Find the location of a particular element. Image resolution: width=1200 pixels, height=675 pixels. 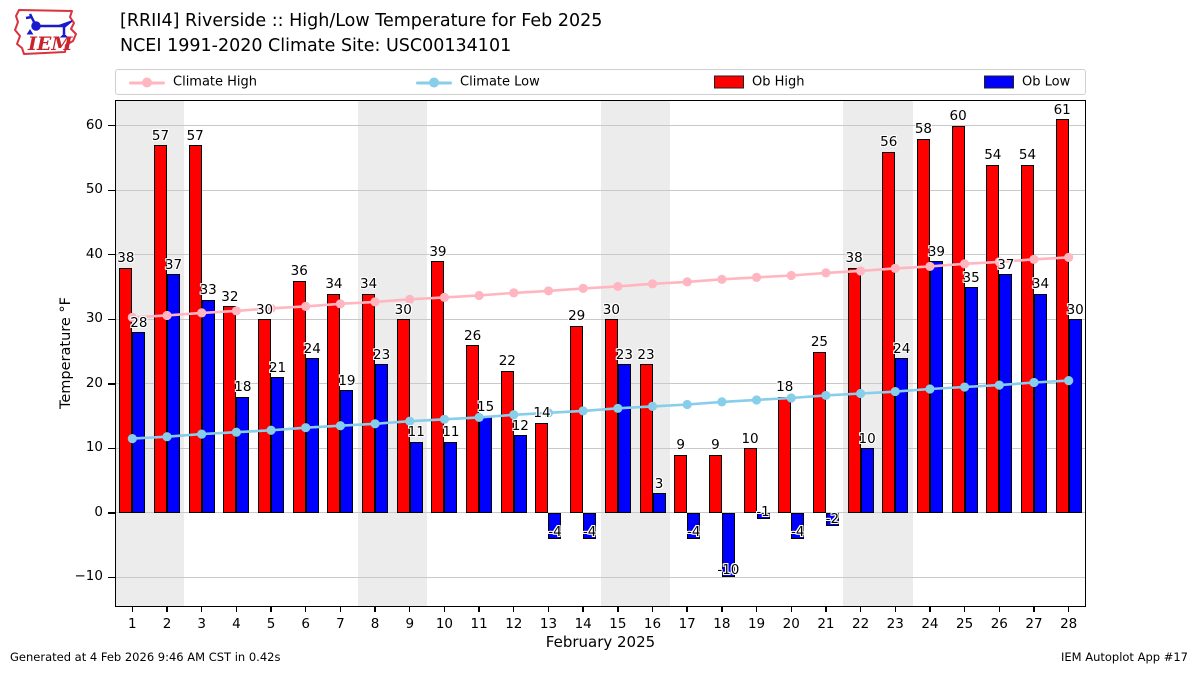

x-tick-label: 21 is located at coordinates (826, 624).